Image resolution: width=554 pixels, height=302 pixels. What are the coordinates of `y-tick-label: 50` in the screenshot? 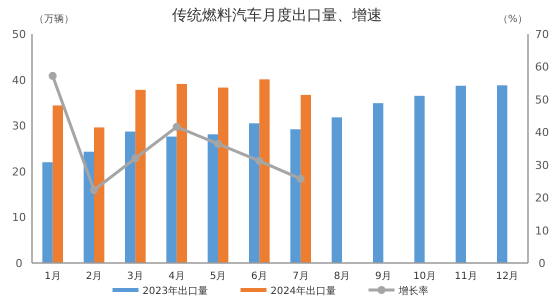 It's located at (19, 34).